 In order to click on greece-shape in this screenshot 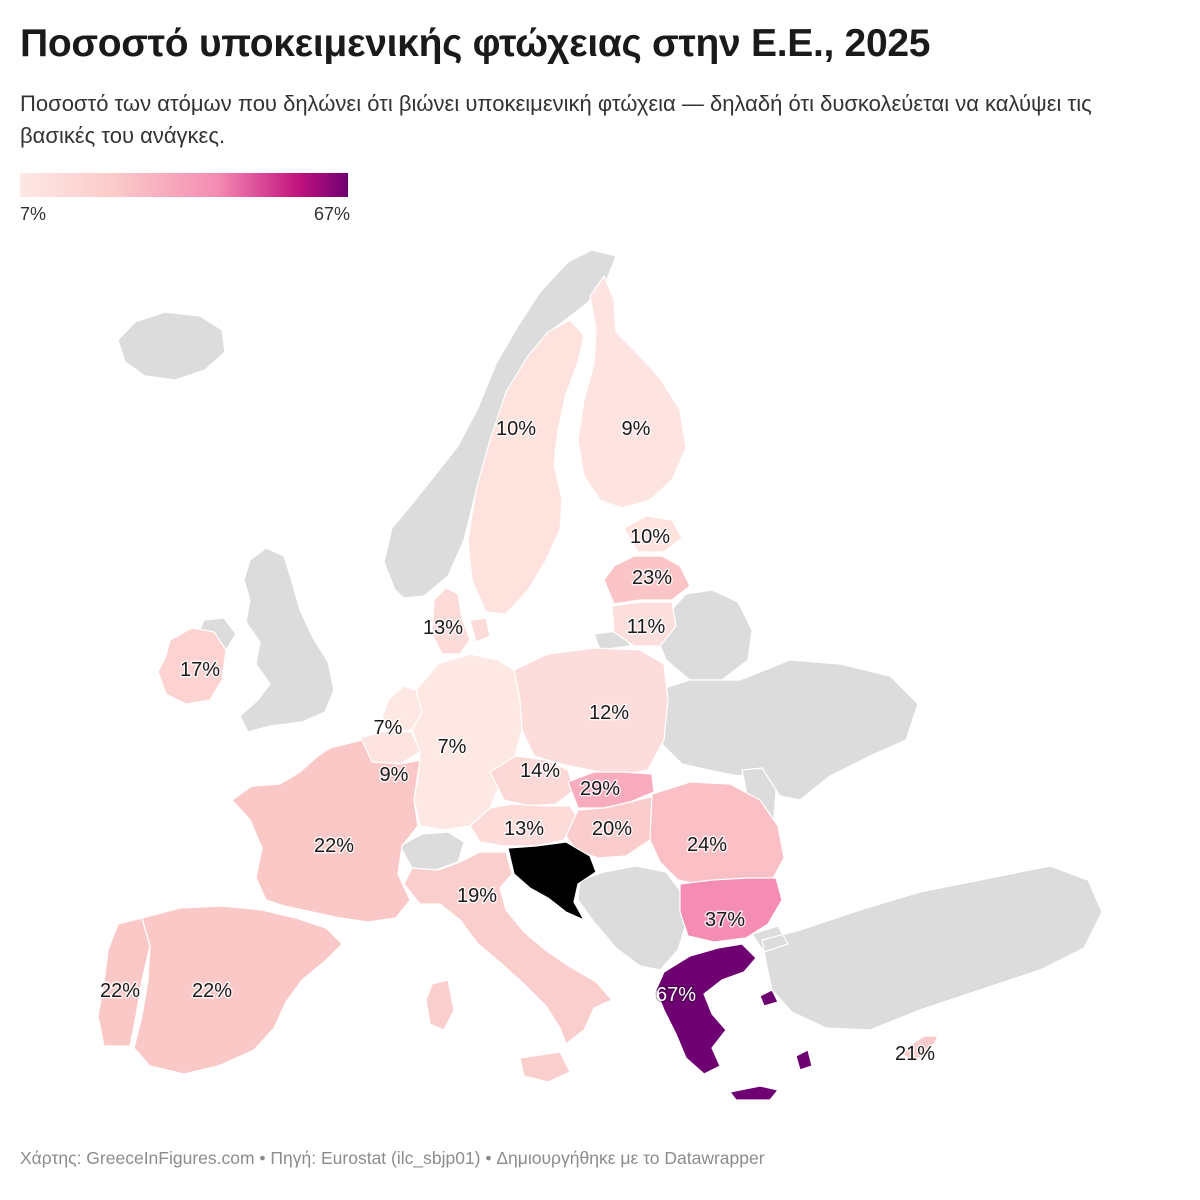, I will do `click(734, 1022)`.